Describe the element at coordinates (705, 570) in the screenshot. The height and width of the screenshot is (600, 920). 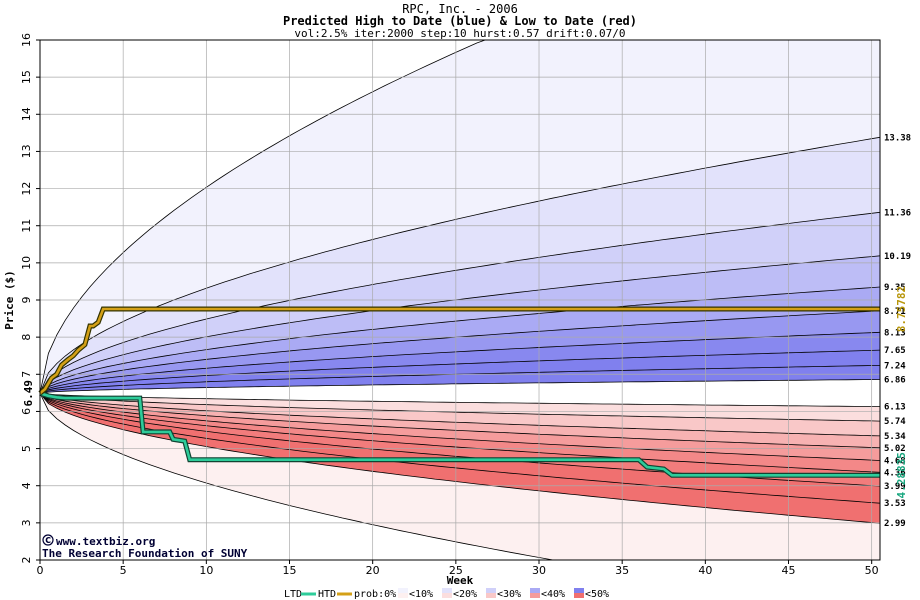
I see `x-tick-label: 40` at that location.